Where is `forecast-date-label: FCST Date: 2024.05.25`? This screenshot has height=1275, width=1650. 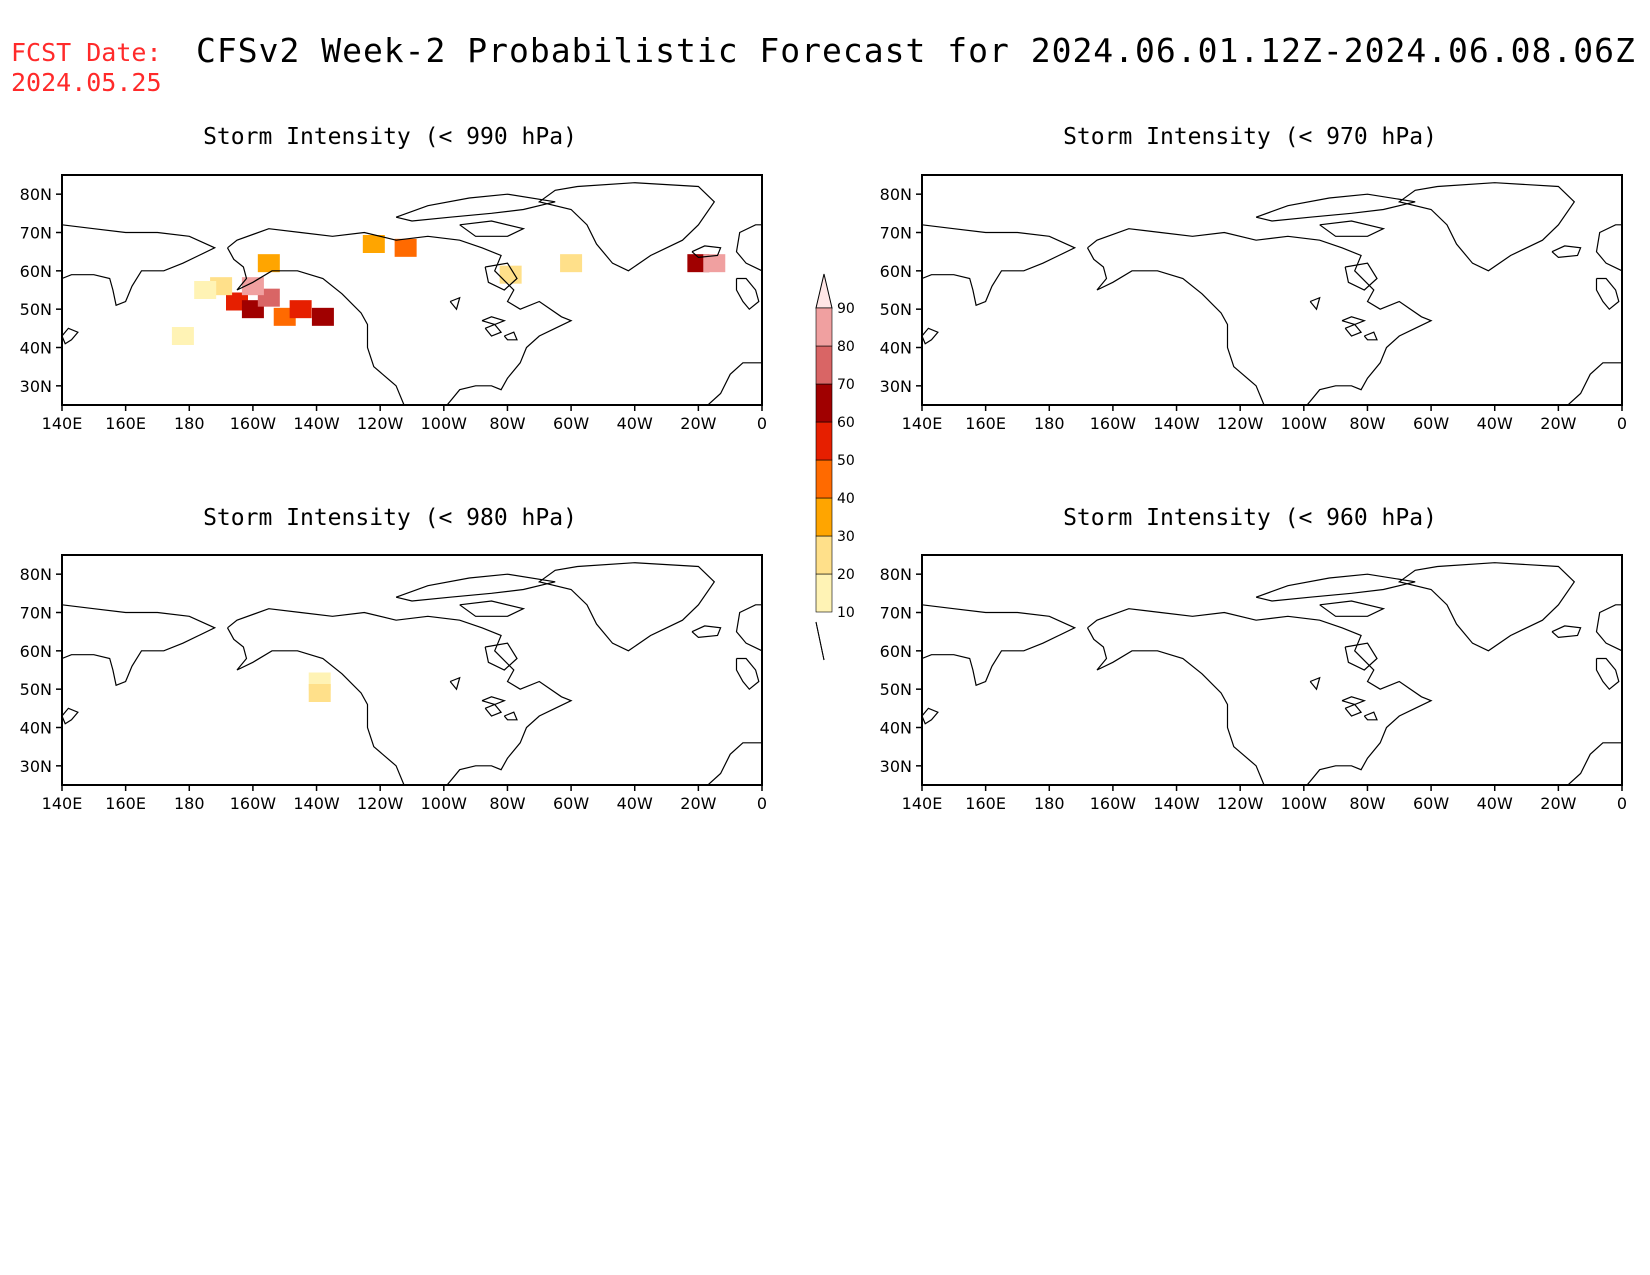
forecast-date-label: FCST Date: 2024.05.25 is located at coordinates (86, 68).